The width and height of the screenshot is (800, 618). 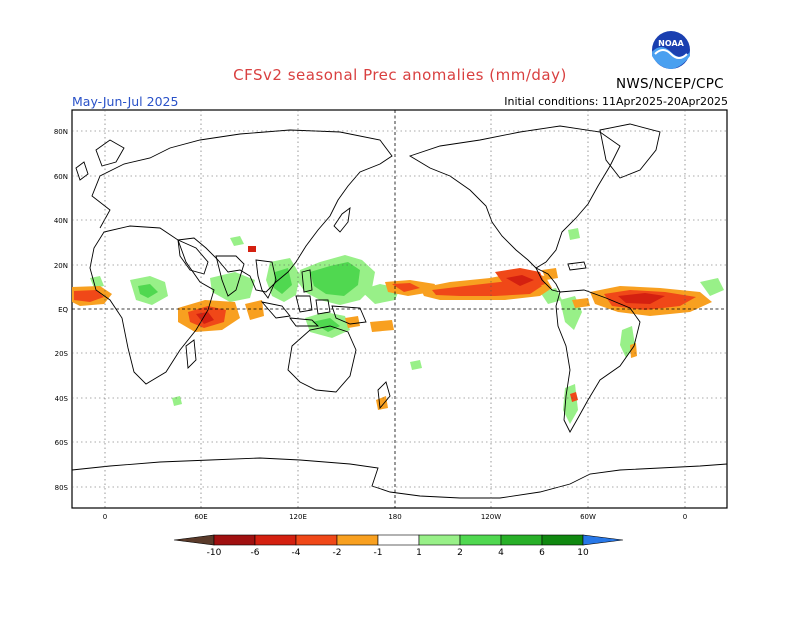 I want to click on lon-label: 60E, so click(x=200, y=517).